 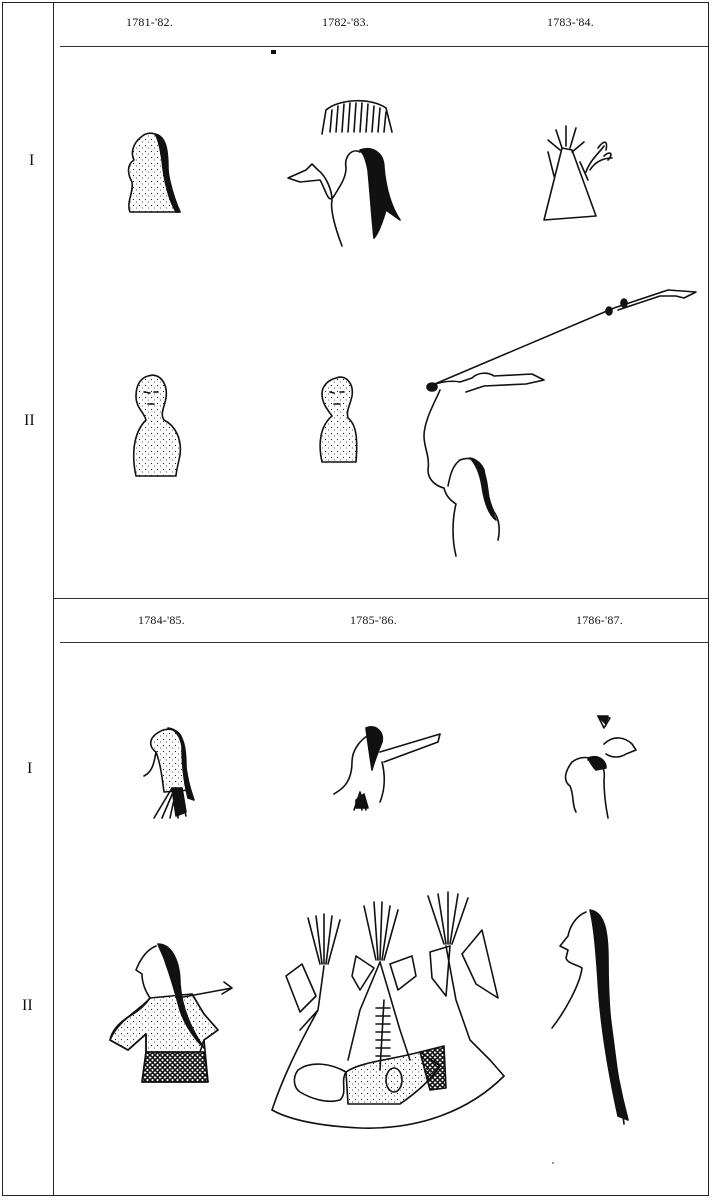 I want to click on row-label-I-top: I, so click(x=32, y=160).